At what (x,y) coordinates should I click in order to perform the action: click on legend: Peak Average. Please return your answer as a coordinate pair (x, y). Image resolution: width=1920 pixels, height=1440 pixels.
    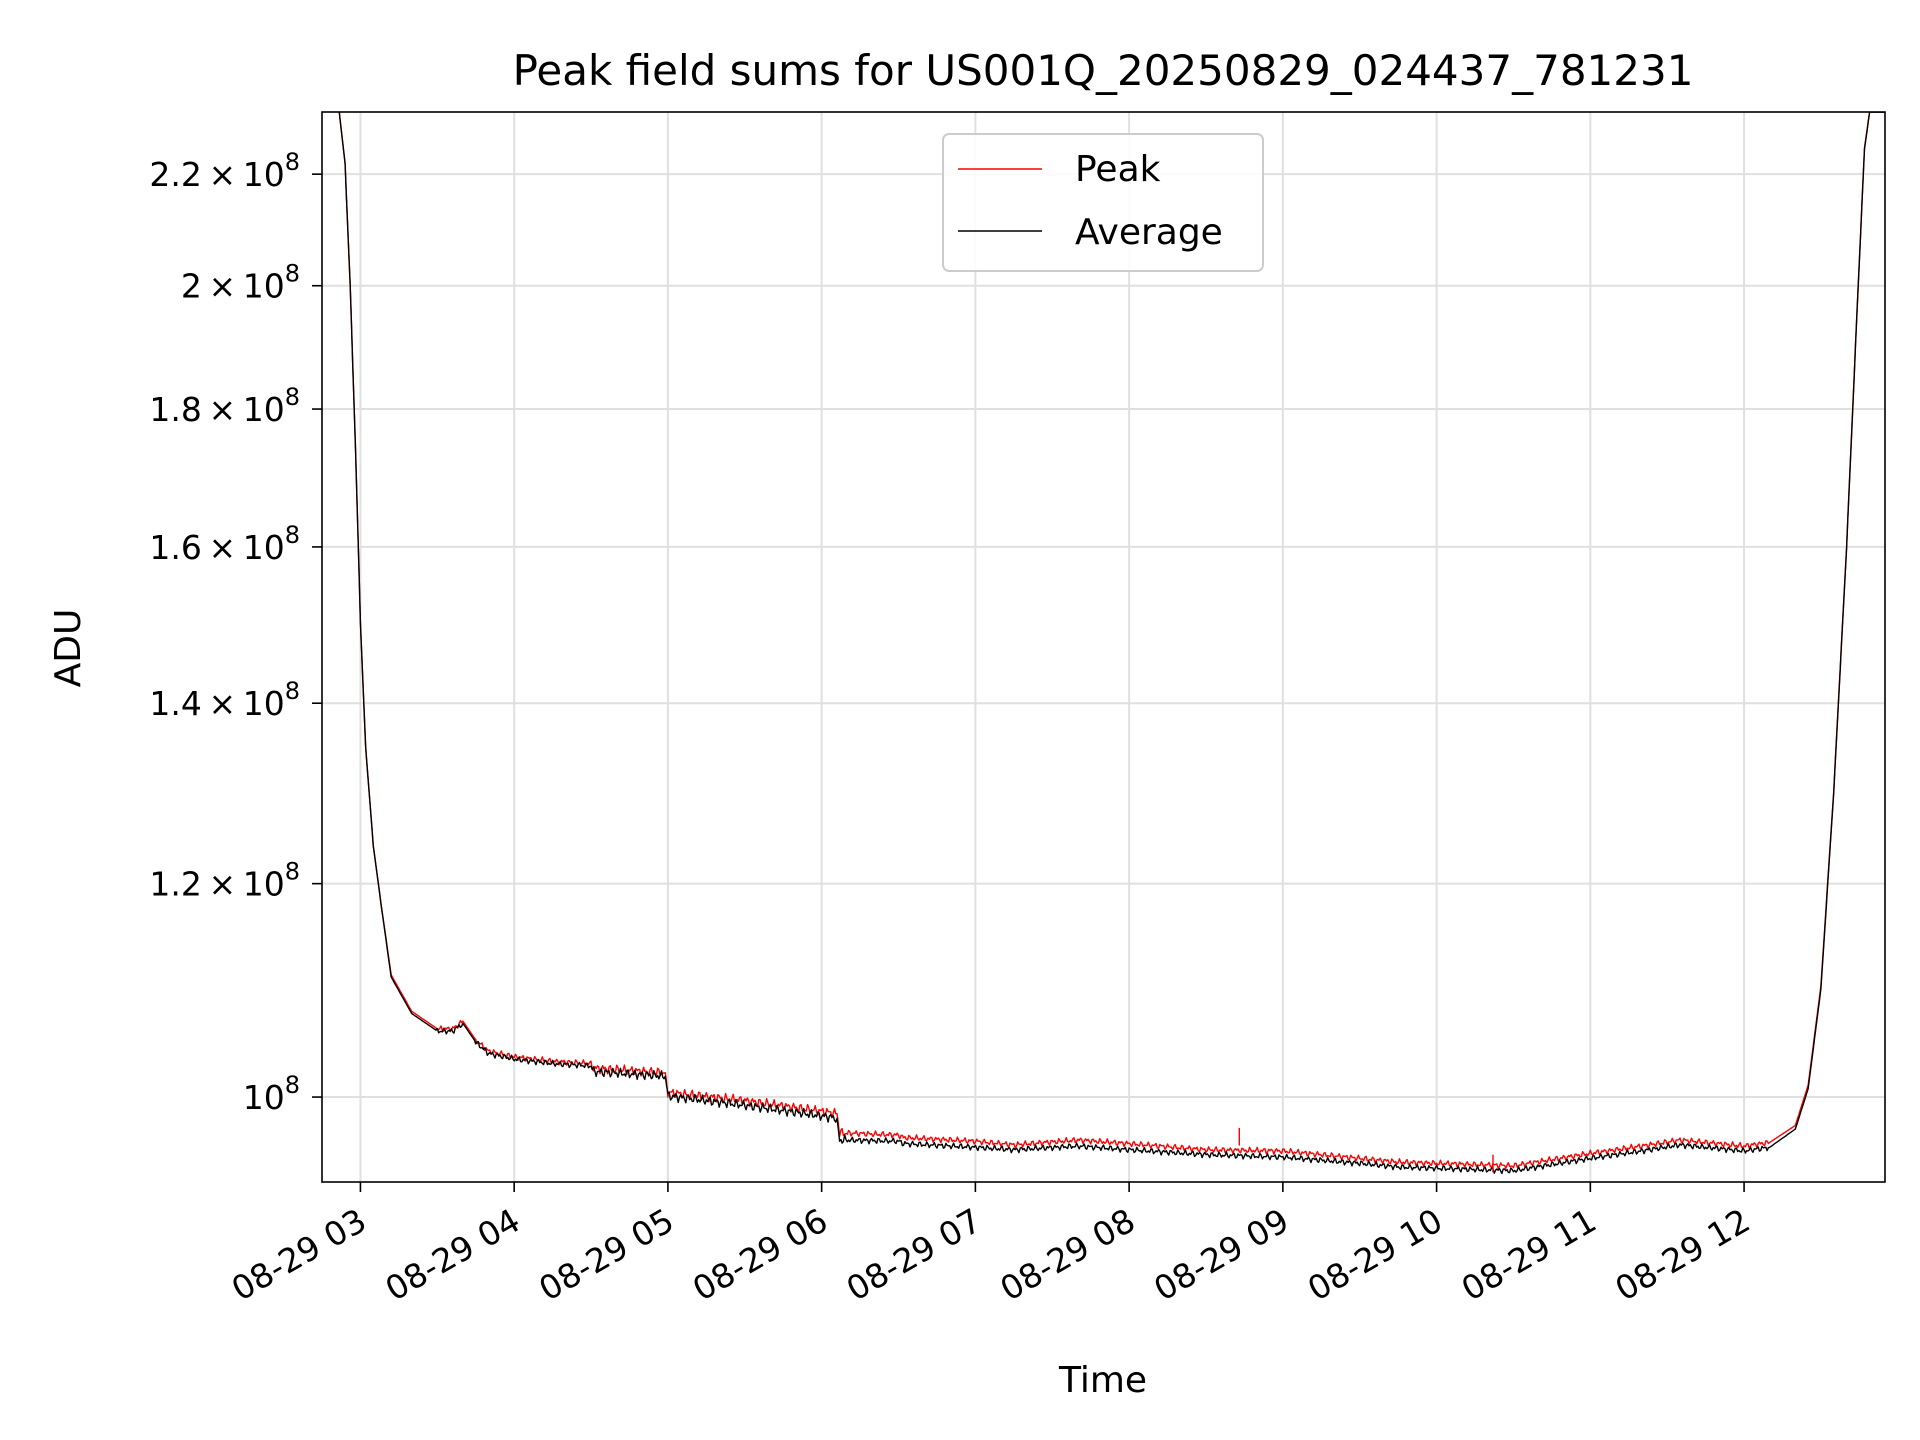
    Looking at the image, I should click on (1103, 202).